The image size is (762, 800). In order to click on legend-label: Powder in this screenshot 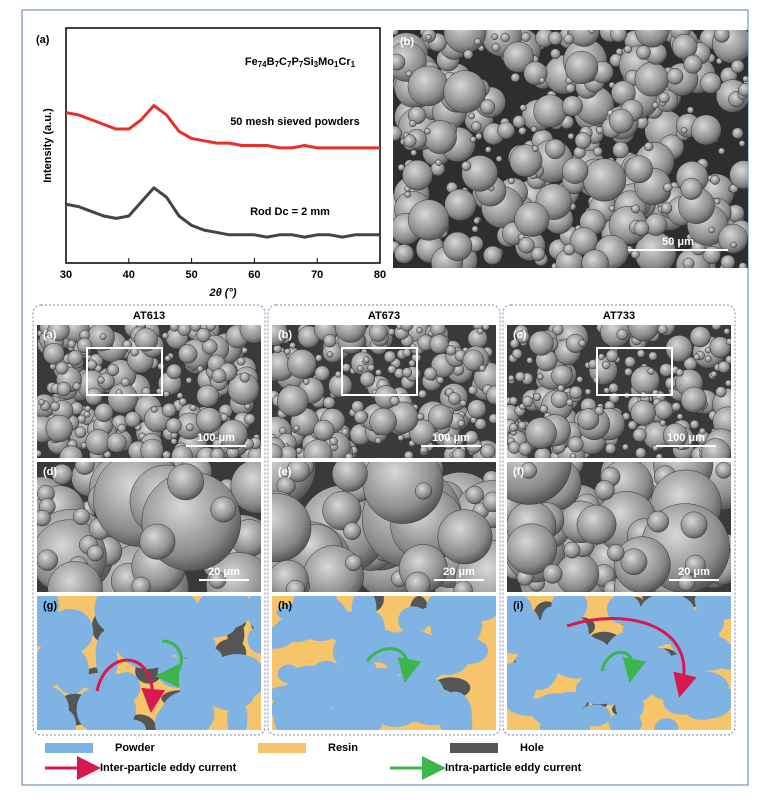, I will do `click(135, 748)`.